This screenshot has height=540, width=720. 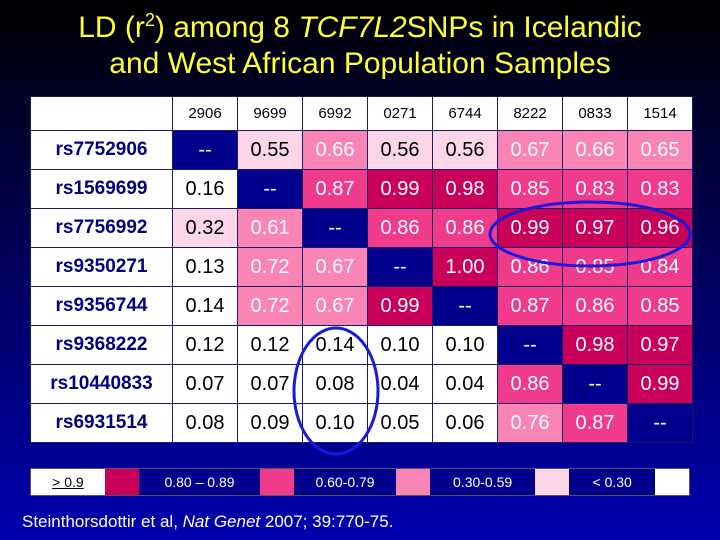 I want to click on table-row: rs9356744 0.14 0.72 0.67 0.99 -- 0.87 0.86 0.85, so click(x=361, y=306).